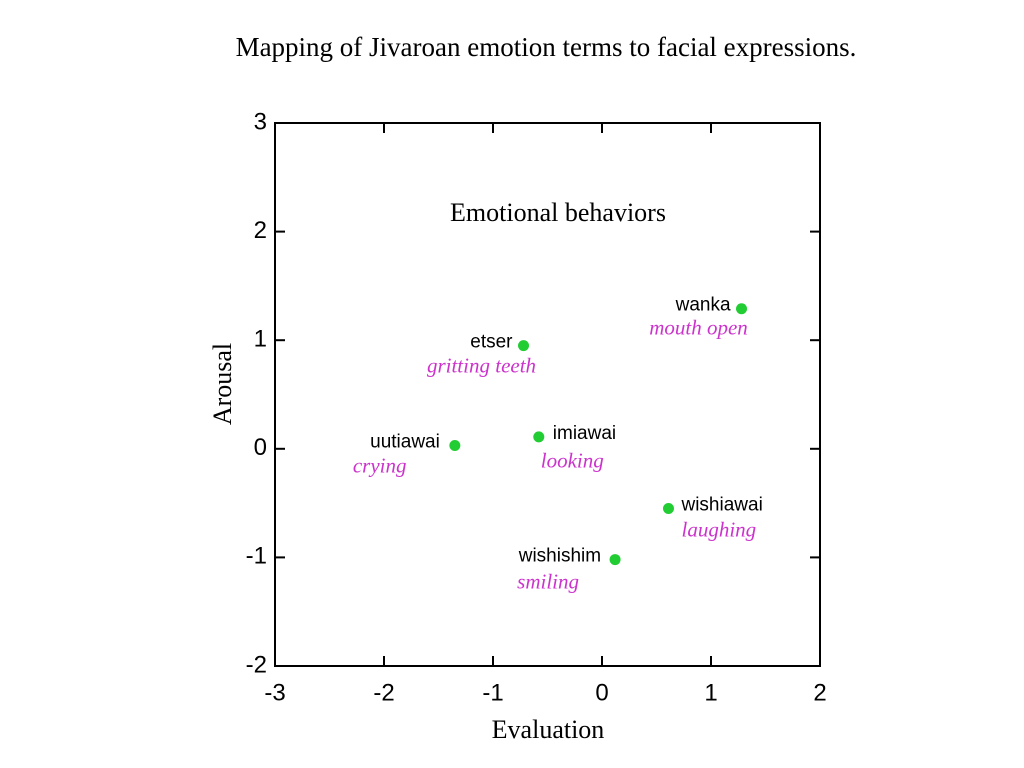  What do you see at coordinates (584, 433) in the screenshot?
I see `point-label: imiawai` at bounding box center [584, 433].